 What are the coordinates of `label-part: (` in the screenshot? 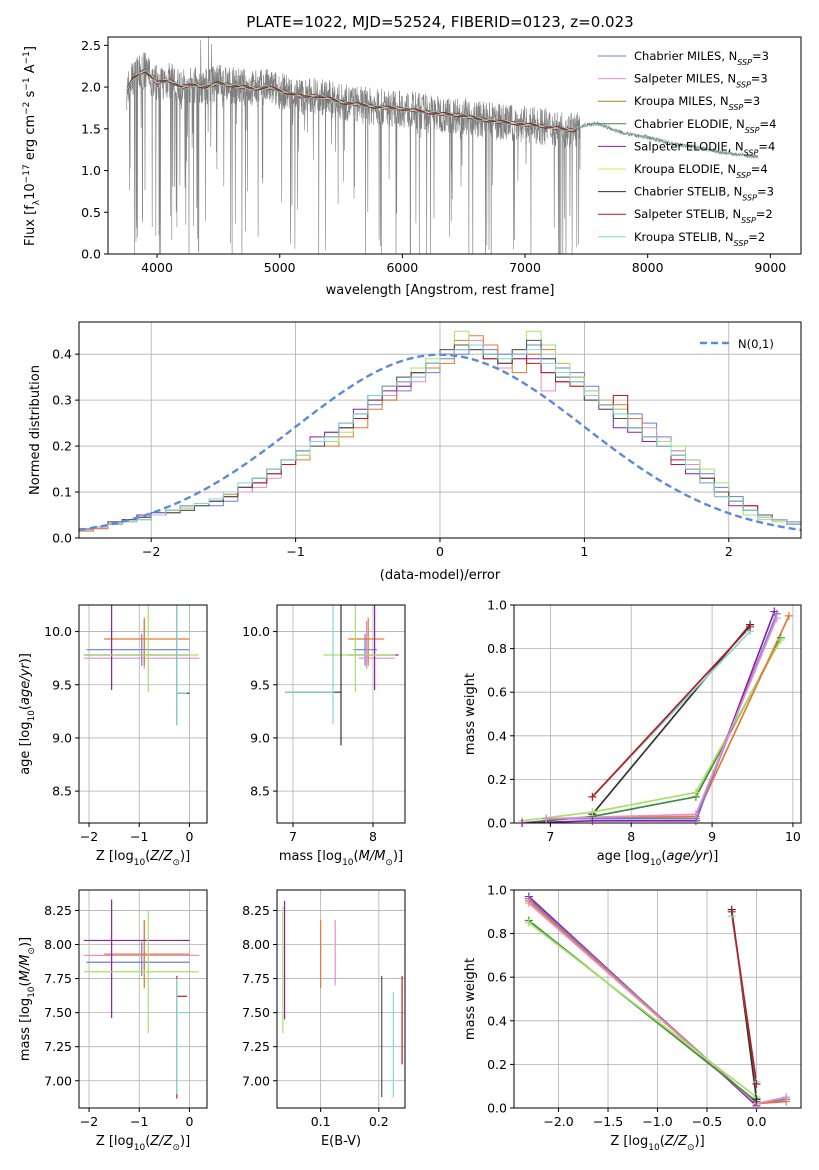 It's located at (25, 707).